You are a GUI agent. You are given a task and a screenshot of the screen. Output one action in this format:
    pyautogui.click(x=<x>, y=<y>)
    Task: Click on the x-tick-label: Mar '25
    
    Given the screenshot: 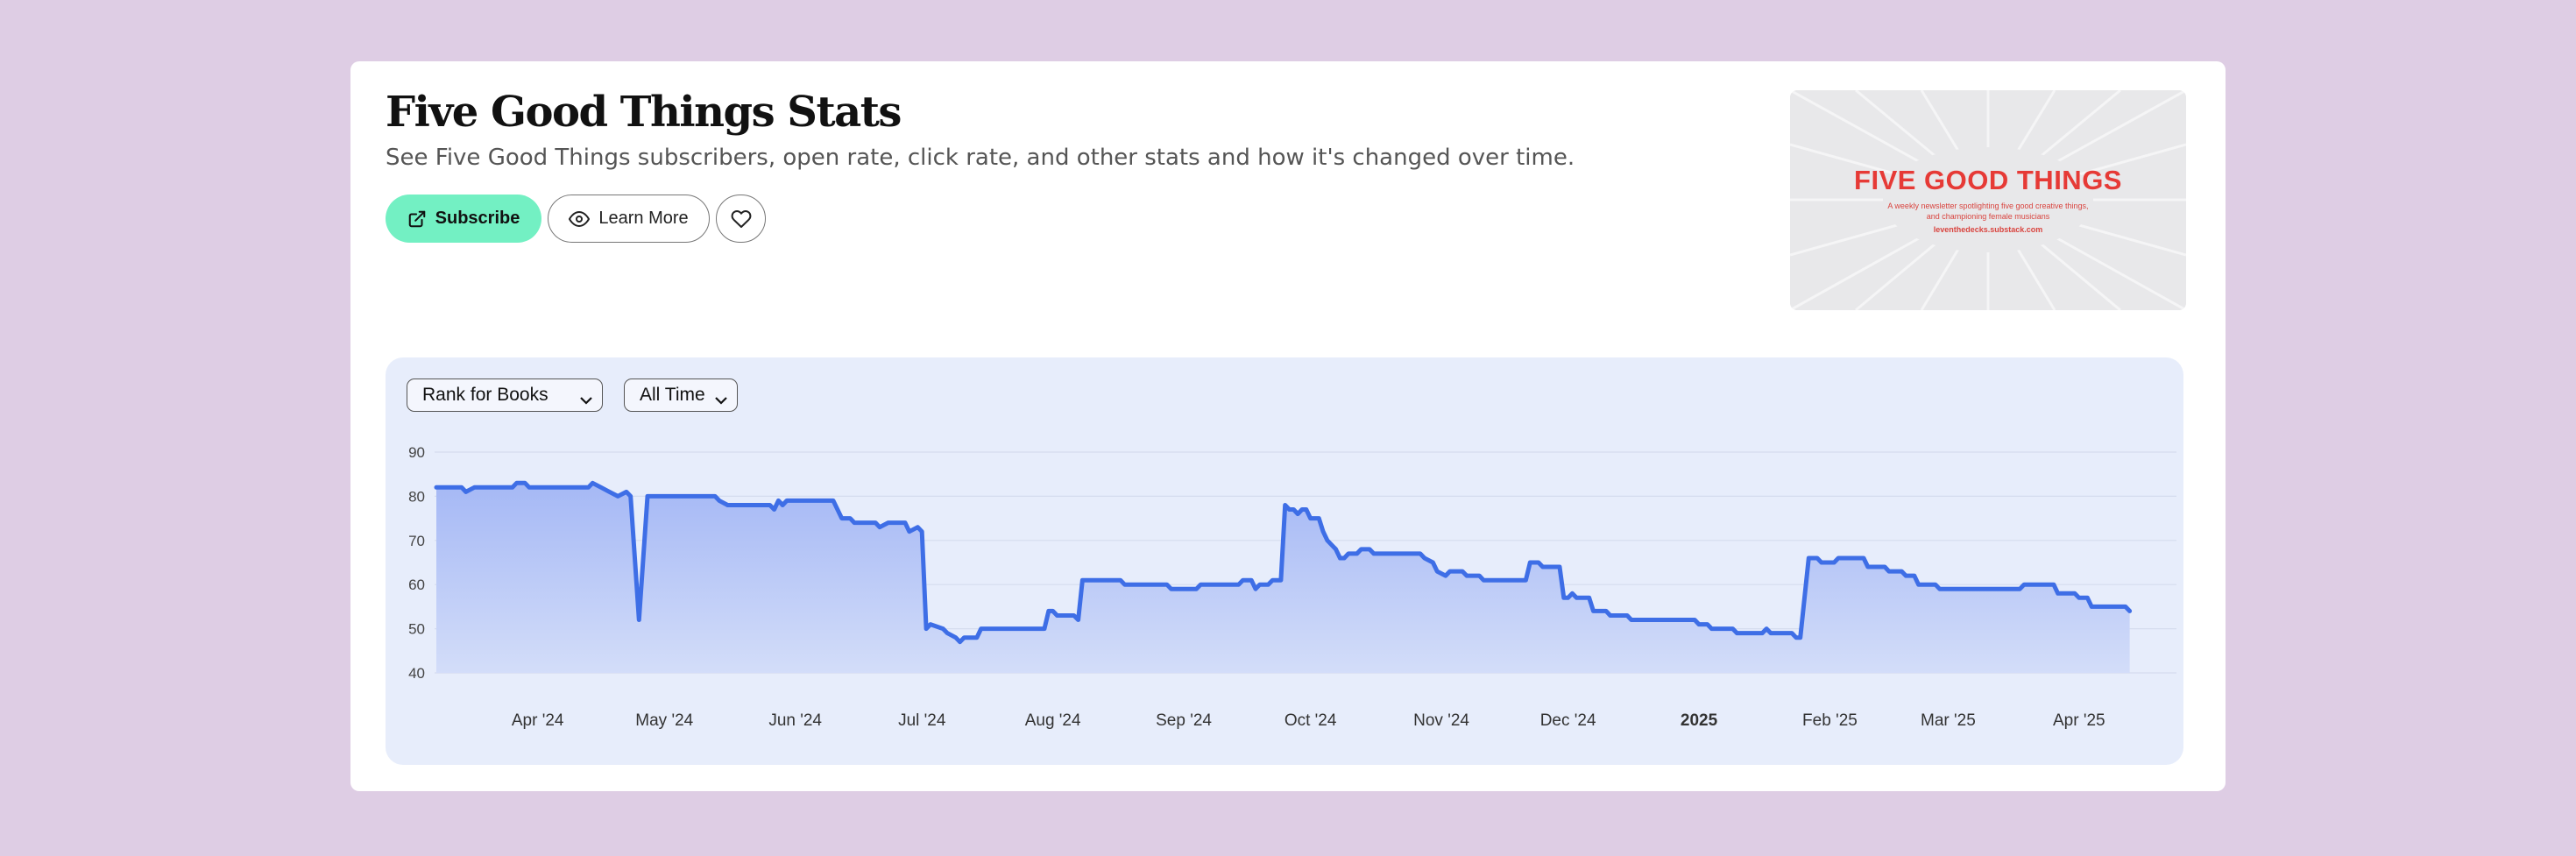 What is the action you would take?
    pyautogui.click(x=1948, y=721)
    